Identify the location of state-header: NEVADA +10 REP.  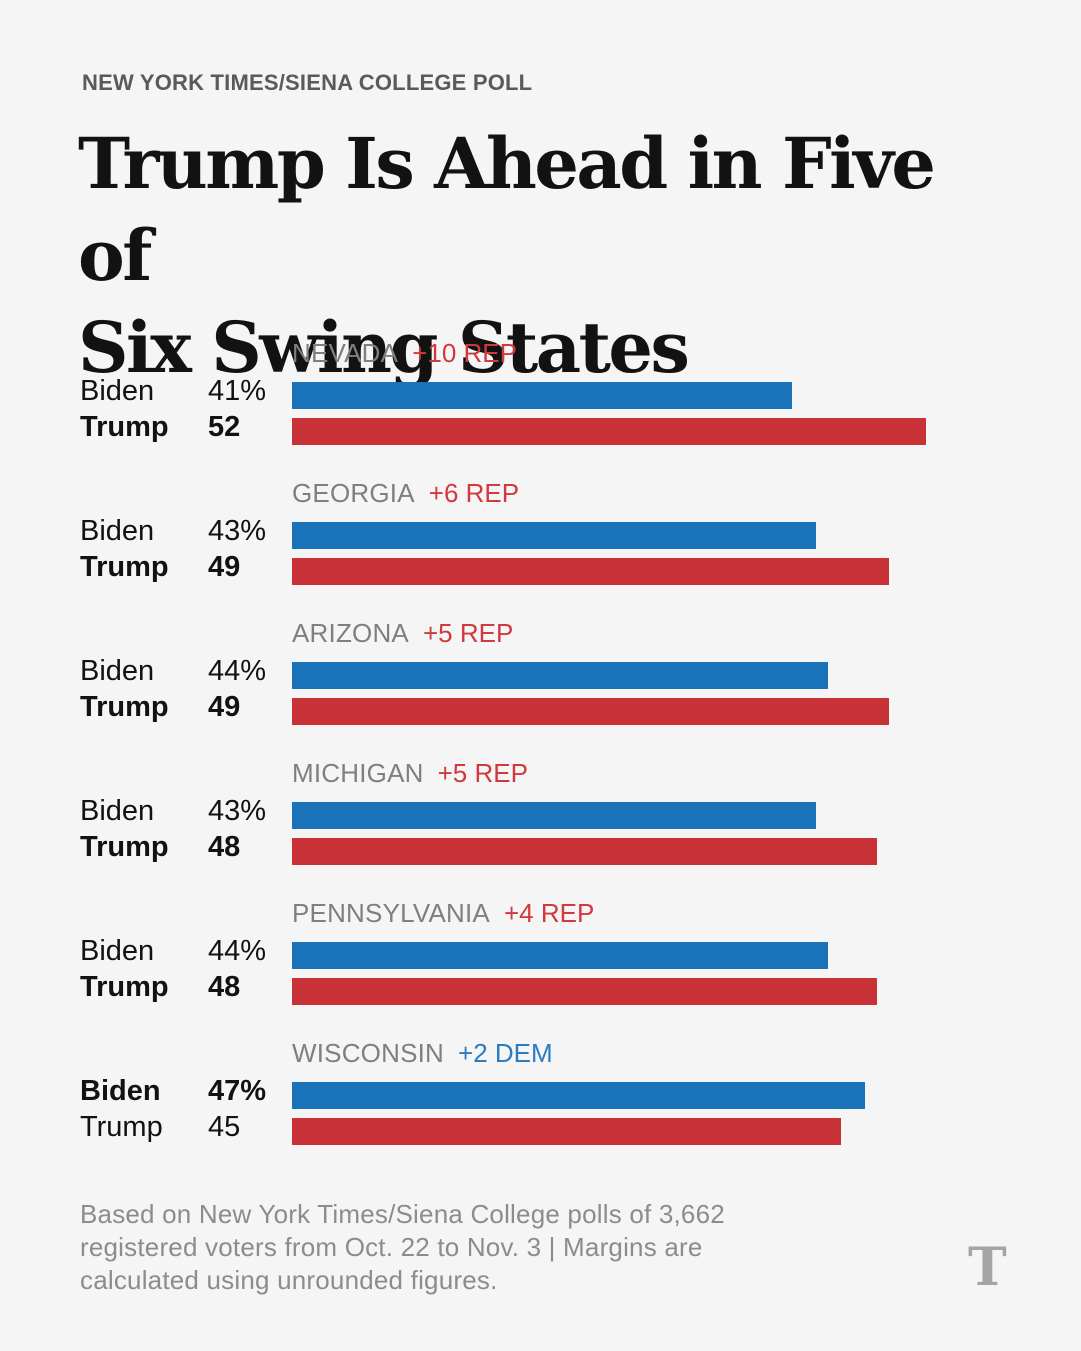
(404, 353).